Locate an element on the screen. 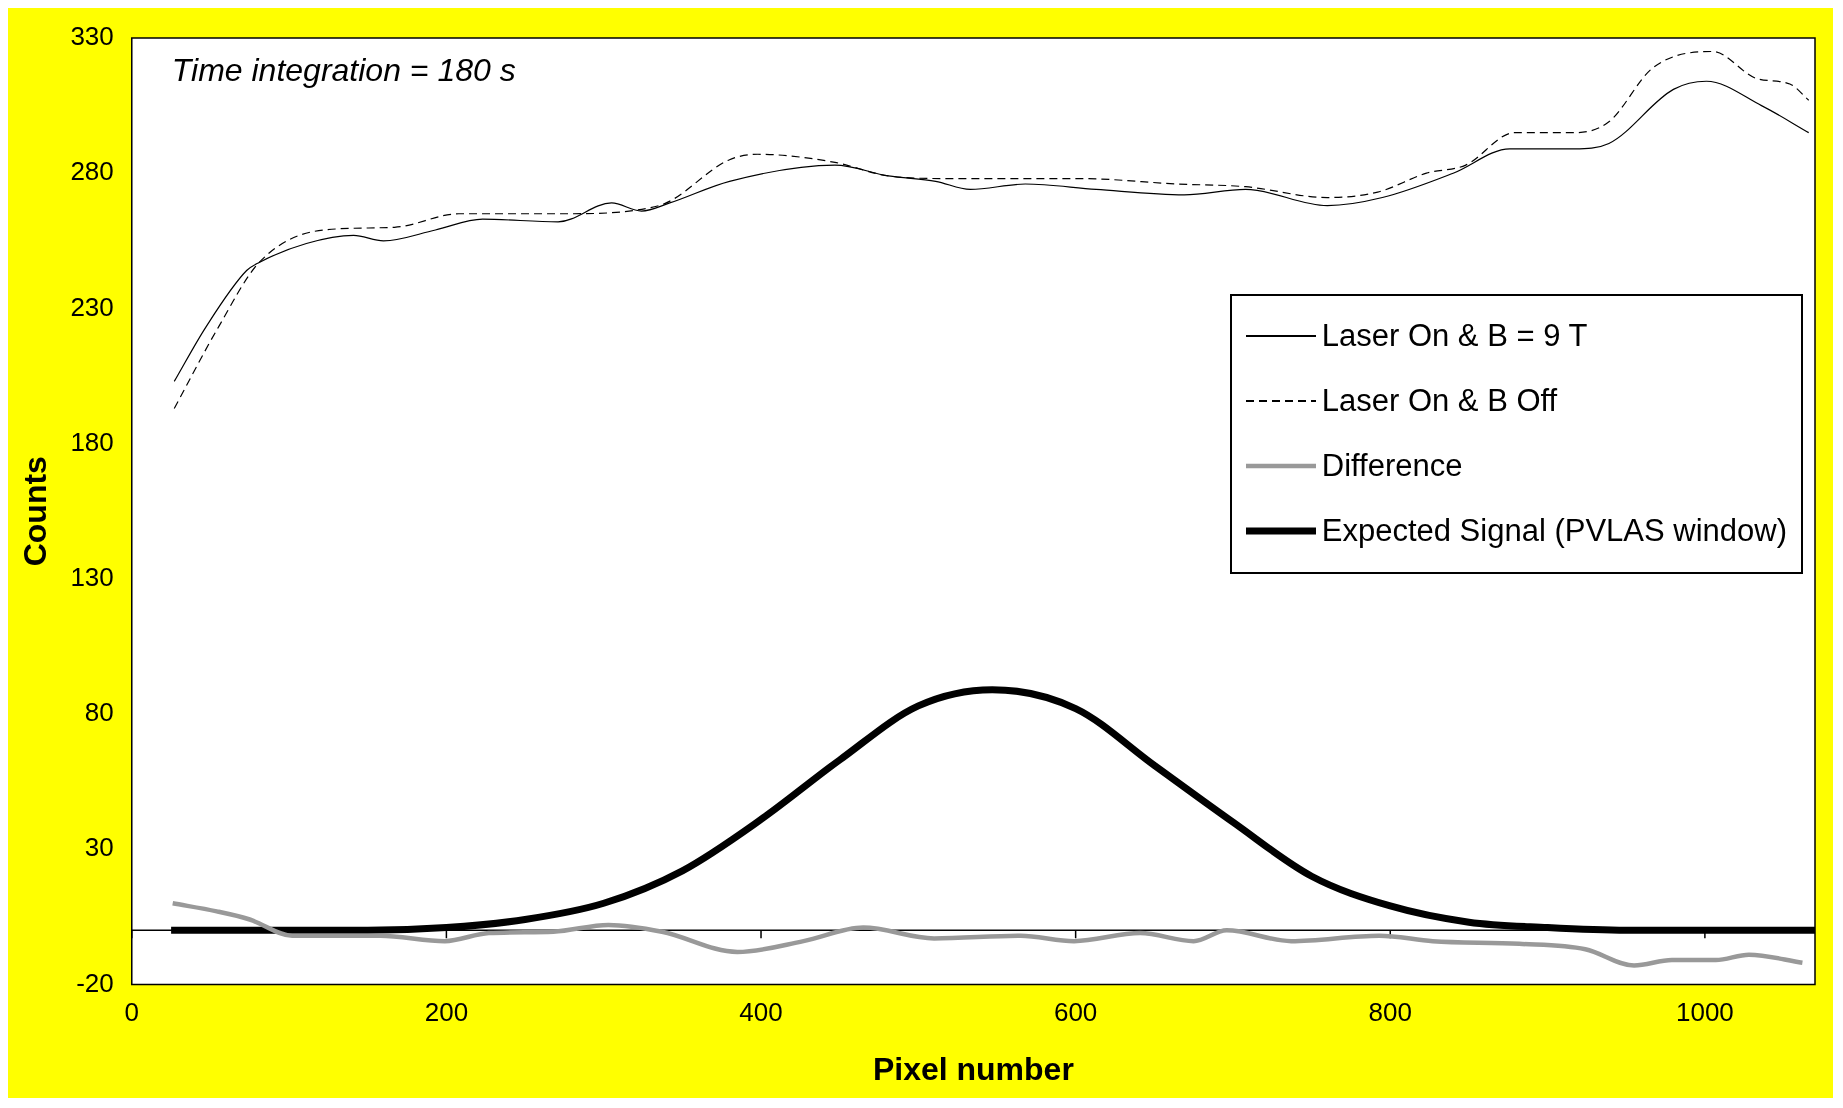 Image resolution: width=1843 pixels, height=1108 pixels. legend-label: Laser On & B = 9 T is located at coordinates (1454, 336).